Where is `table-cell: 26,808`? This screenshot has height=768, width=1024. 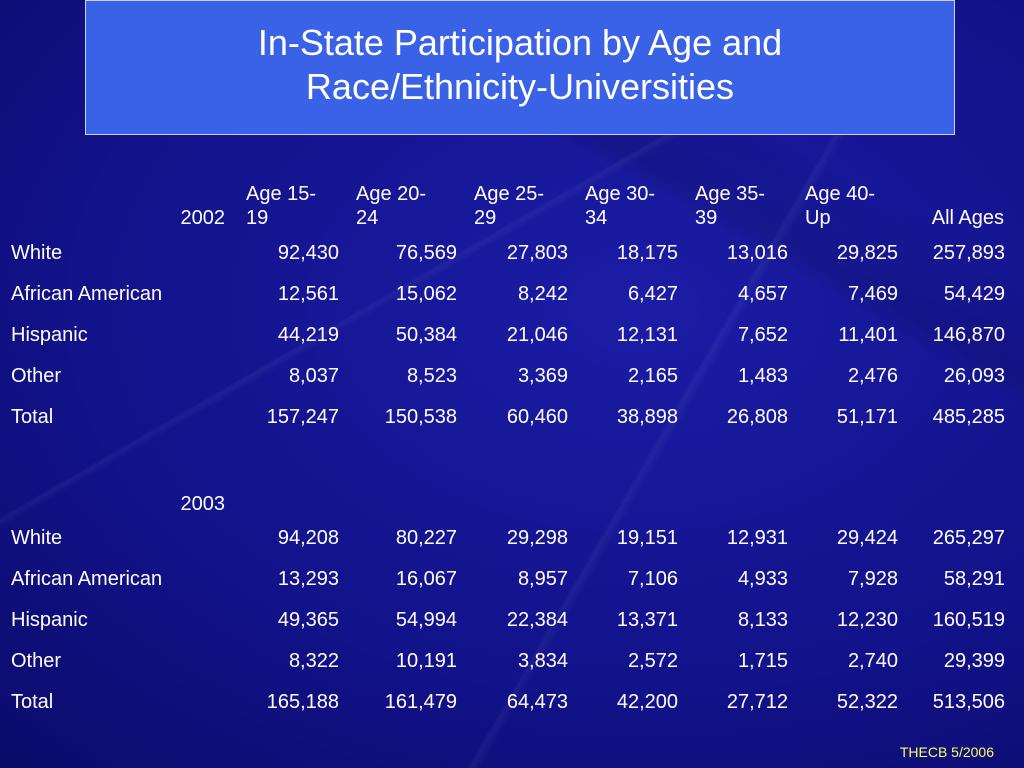 table-cell: 26,808 is located at coordinates (757, 417).